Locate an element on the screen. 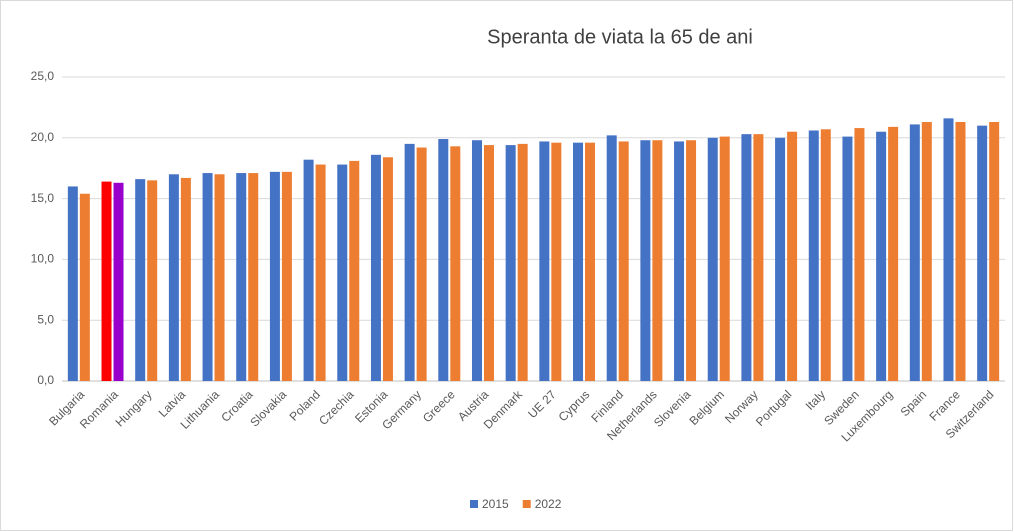  y-tick-label: 10,0 is located at coordinates (43, 259).